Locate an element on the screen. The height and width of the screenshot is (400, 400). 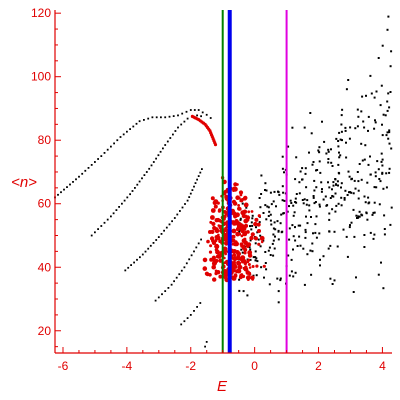
y-tick-label: 120 is located at coordinates (41, 13).